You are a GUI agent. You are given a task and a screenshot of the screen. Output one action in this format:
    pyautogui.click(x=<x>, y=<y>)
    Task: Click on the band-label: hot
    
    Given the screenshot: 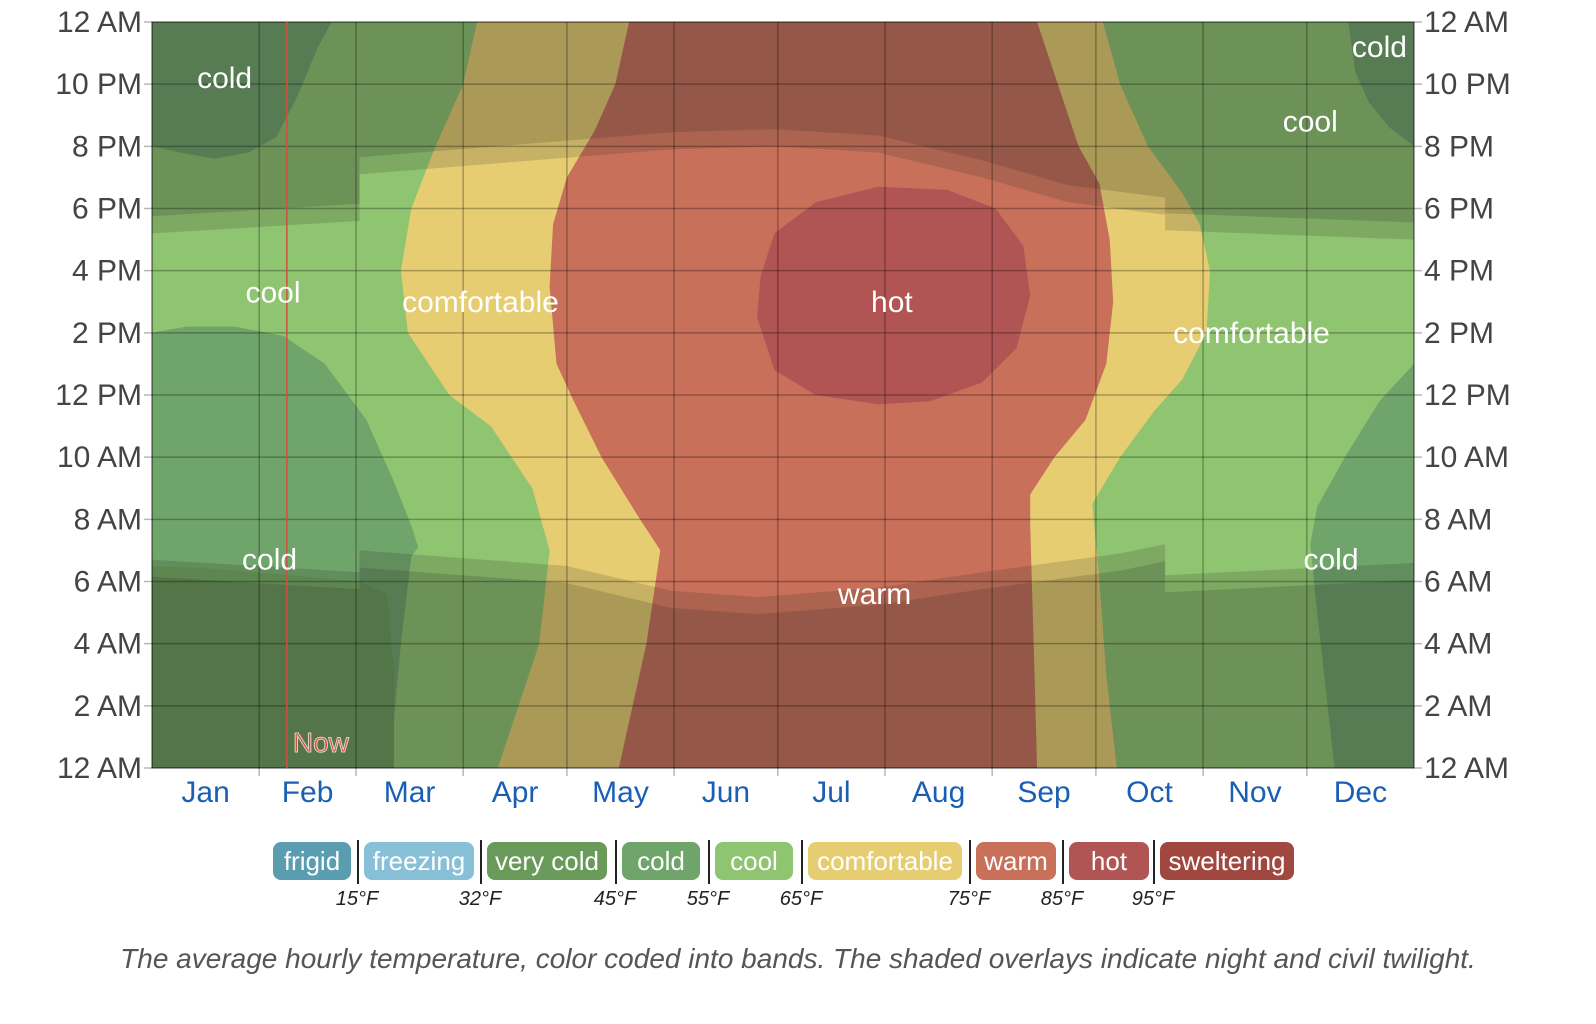 What is the action you would take?
    pyautogui.click(x=892, y=302)
    